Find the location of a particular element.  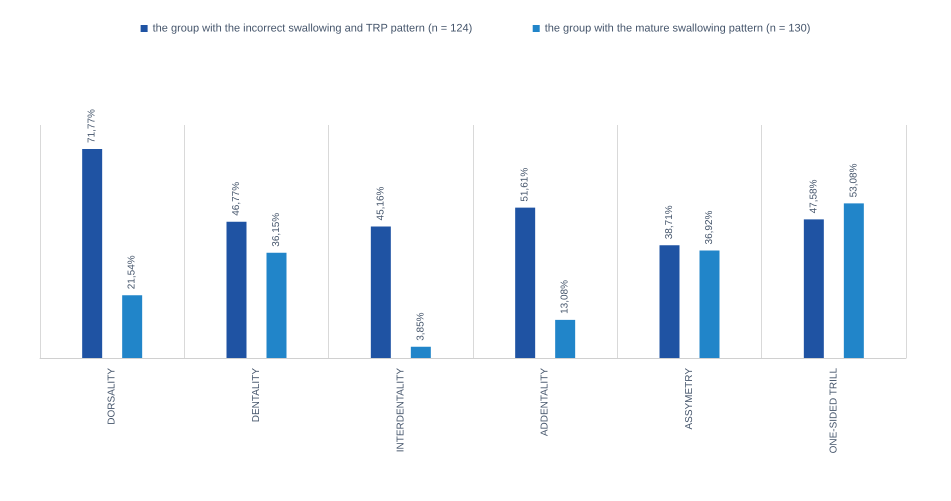

data-label: 71,77% is located at coordinates (92, 125).